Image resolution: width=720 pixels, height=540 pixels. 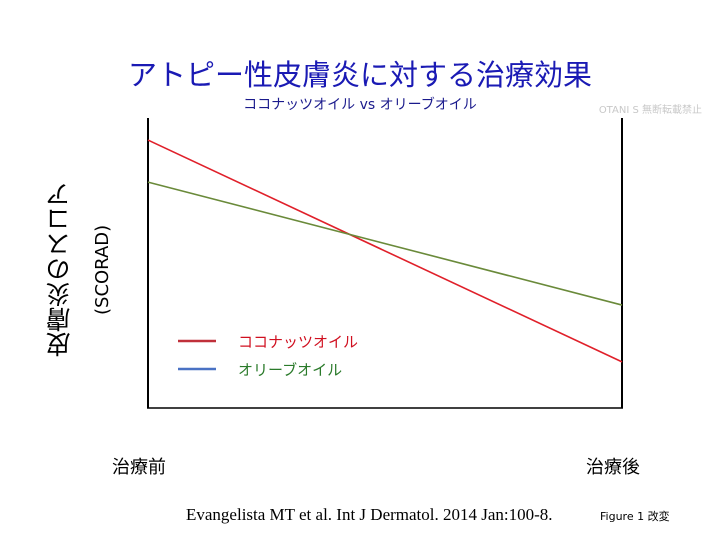 What do you see at coordinates (360, 105) in the screenshot?
I see `chart-subtitle: ココナッツオイル vs オリーブオイル` at bounding box center [360, 105].